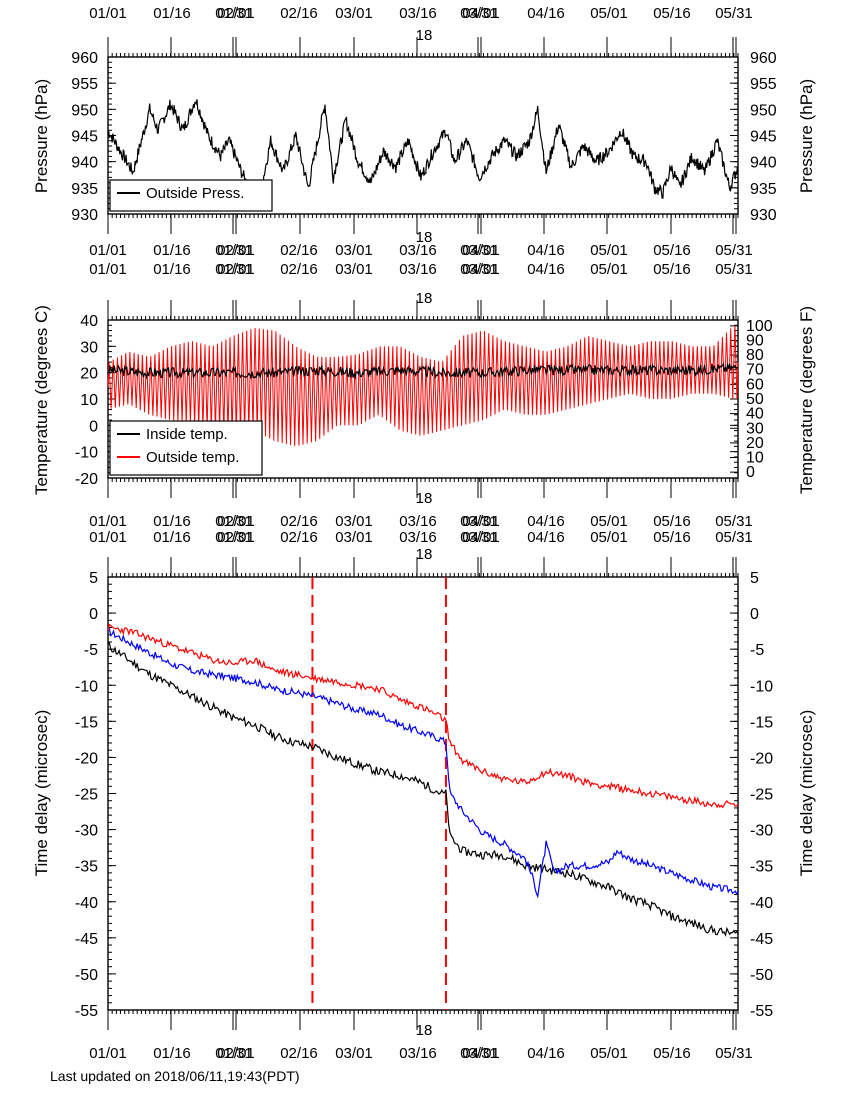 The image size is (850, 1105). Describe the element at coordinates (806, 793) in the screenshot. I see `y-axis-title-right: Time delay (microsec)` at that location.